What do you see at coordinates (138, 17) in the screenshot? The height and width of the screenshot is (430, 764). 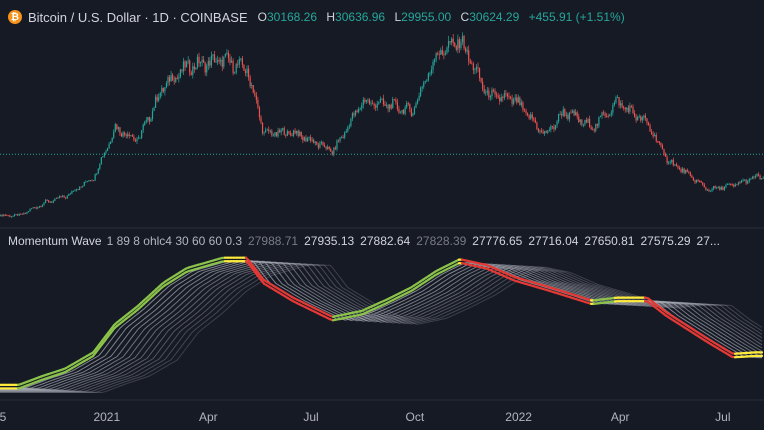 I see `symbol-title: Bitcoin / U.S. Dollar · 1D · COINBASE` at bounding box center [138, 17].